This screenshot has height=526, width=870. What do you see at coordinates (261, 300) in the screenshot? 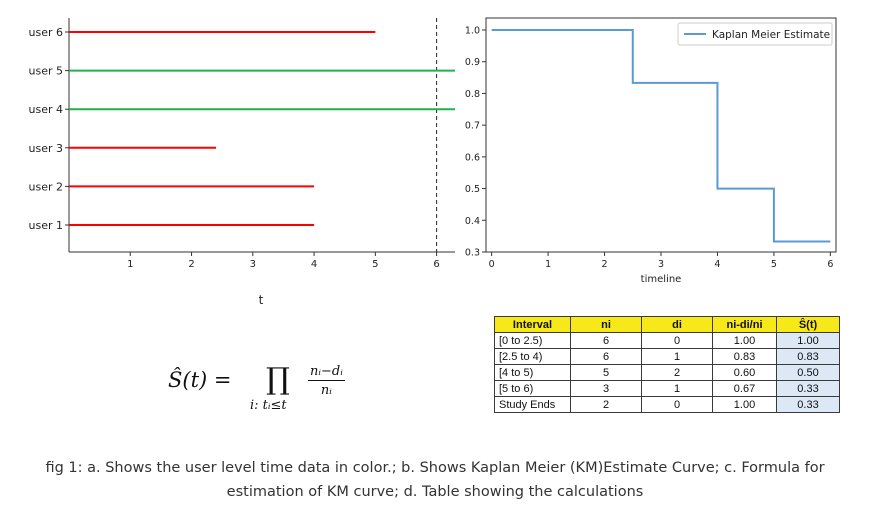
I see `timeline-x-axis-label: t` at bounding box center [261, 300].